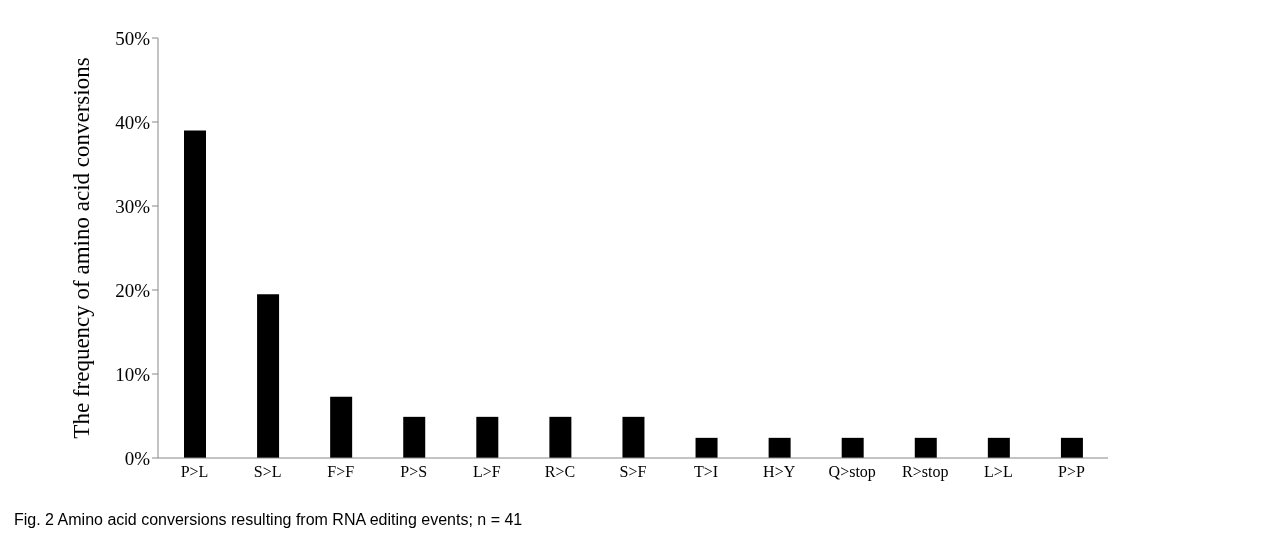 Image resolution: width=1285 pixels, height=542 pixels. Describe the element at coordinates (82, 248) in the screenshot. I see `y-axis-title: The frequency of amino acid conversions` at that location.